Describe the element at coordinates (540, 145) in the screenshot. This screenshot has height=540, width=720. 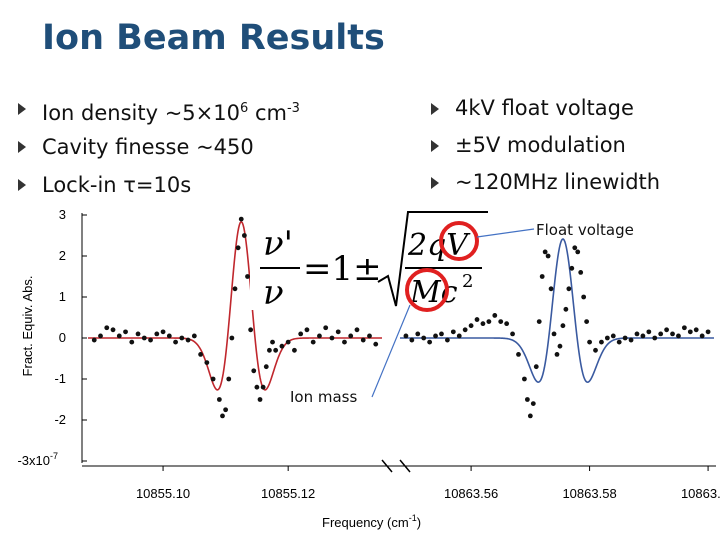
I see `bullet-text: ±5V modulation` at that location.